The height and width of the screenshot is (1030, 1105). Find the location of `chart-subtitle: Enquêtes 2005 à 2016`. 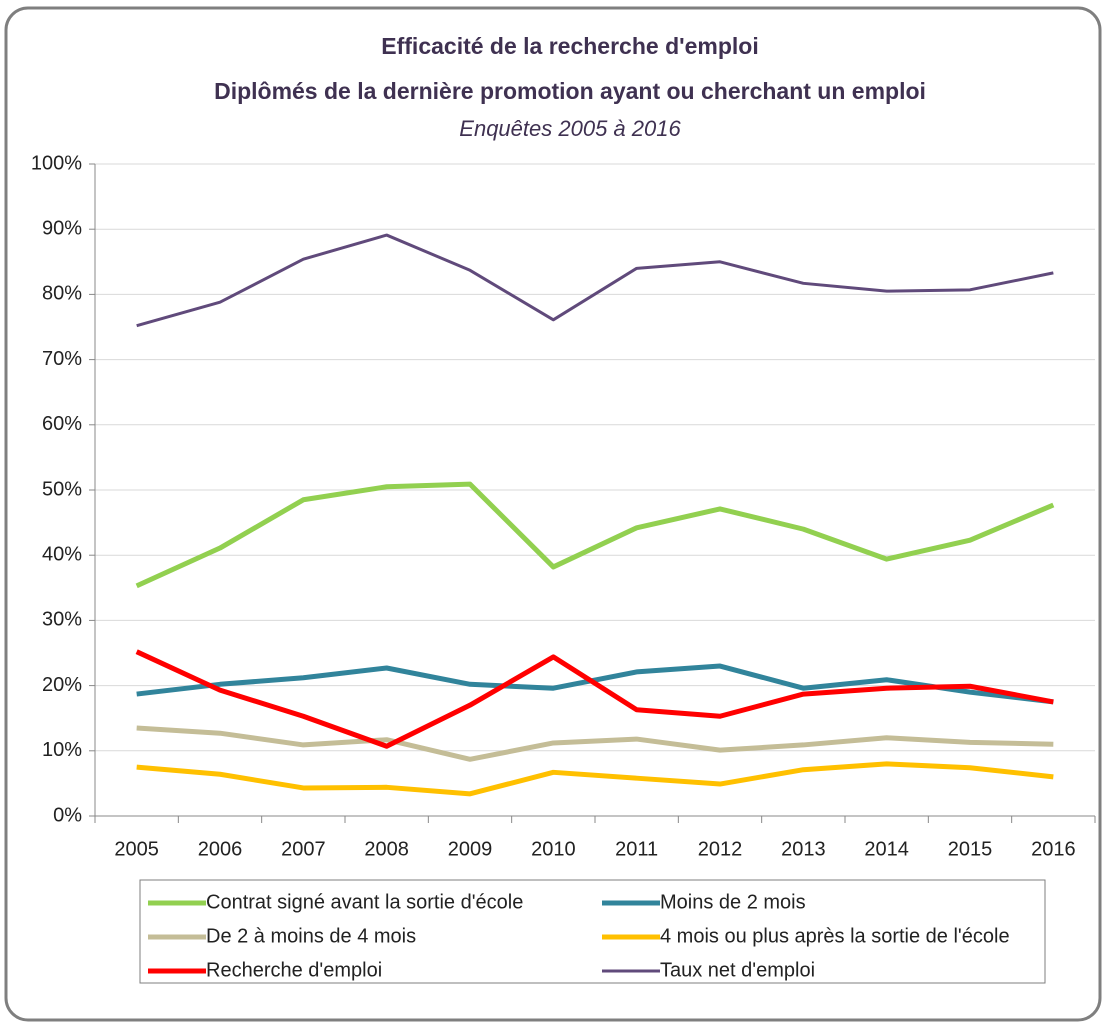

chart-subtitle: Enquêtes 2005 à 2016 is located at coordinates (570, 128).